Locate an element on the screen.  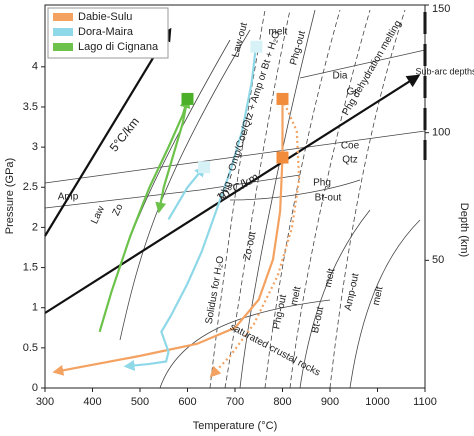
x-tick-label: 600 is located at coordinates (187, 402).